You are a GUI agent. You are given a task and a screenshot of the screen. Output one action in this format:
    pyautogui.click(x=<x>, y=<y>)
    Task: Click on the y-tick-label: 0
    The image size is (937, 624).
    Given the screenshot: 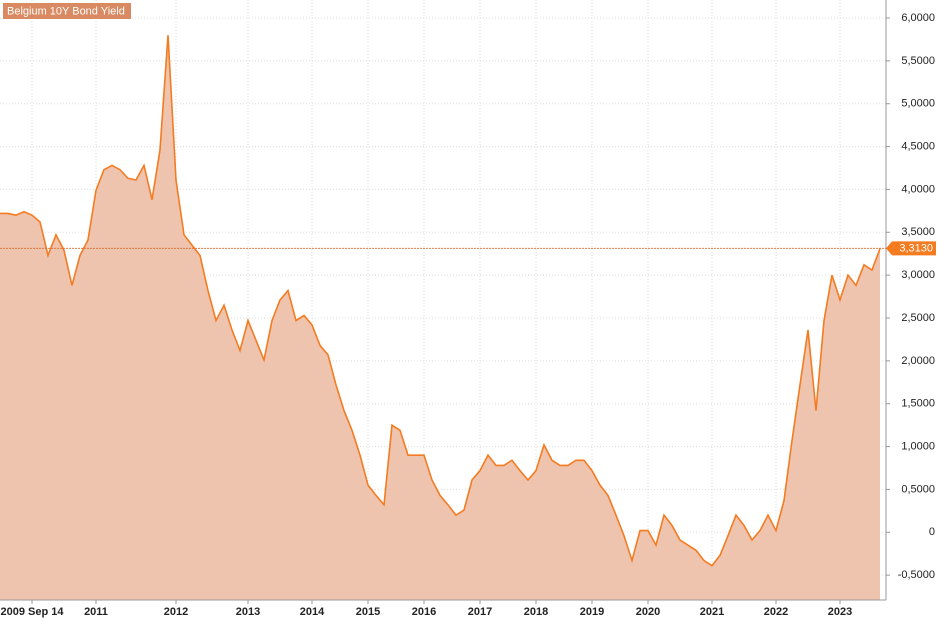 What is the action you would take?
    pyautogui.click(x=932, y=532)
    